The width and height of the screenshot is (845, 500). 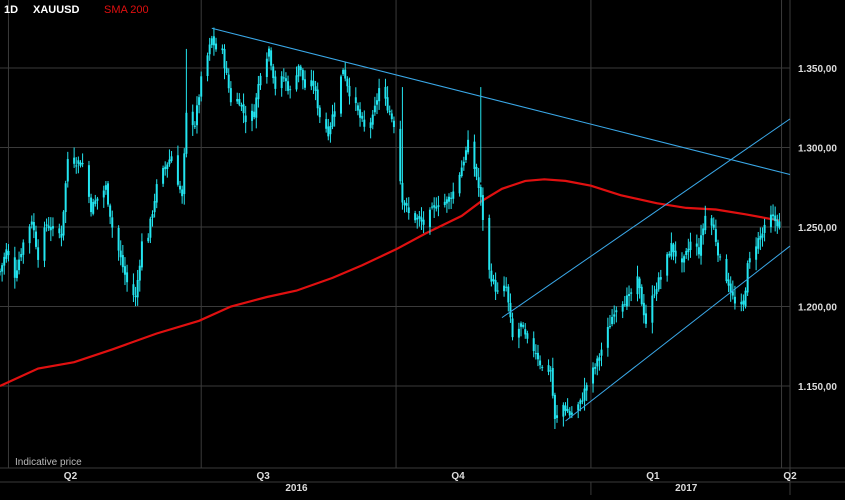 I want to click on indicator-label: SMA 200, so click(x=126, y=10).